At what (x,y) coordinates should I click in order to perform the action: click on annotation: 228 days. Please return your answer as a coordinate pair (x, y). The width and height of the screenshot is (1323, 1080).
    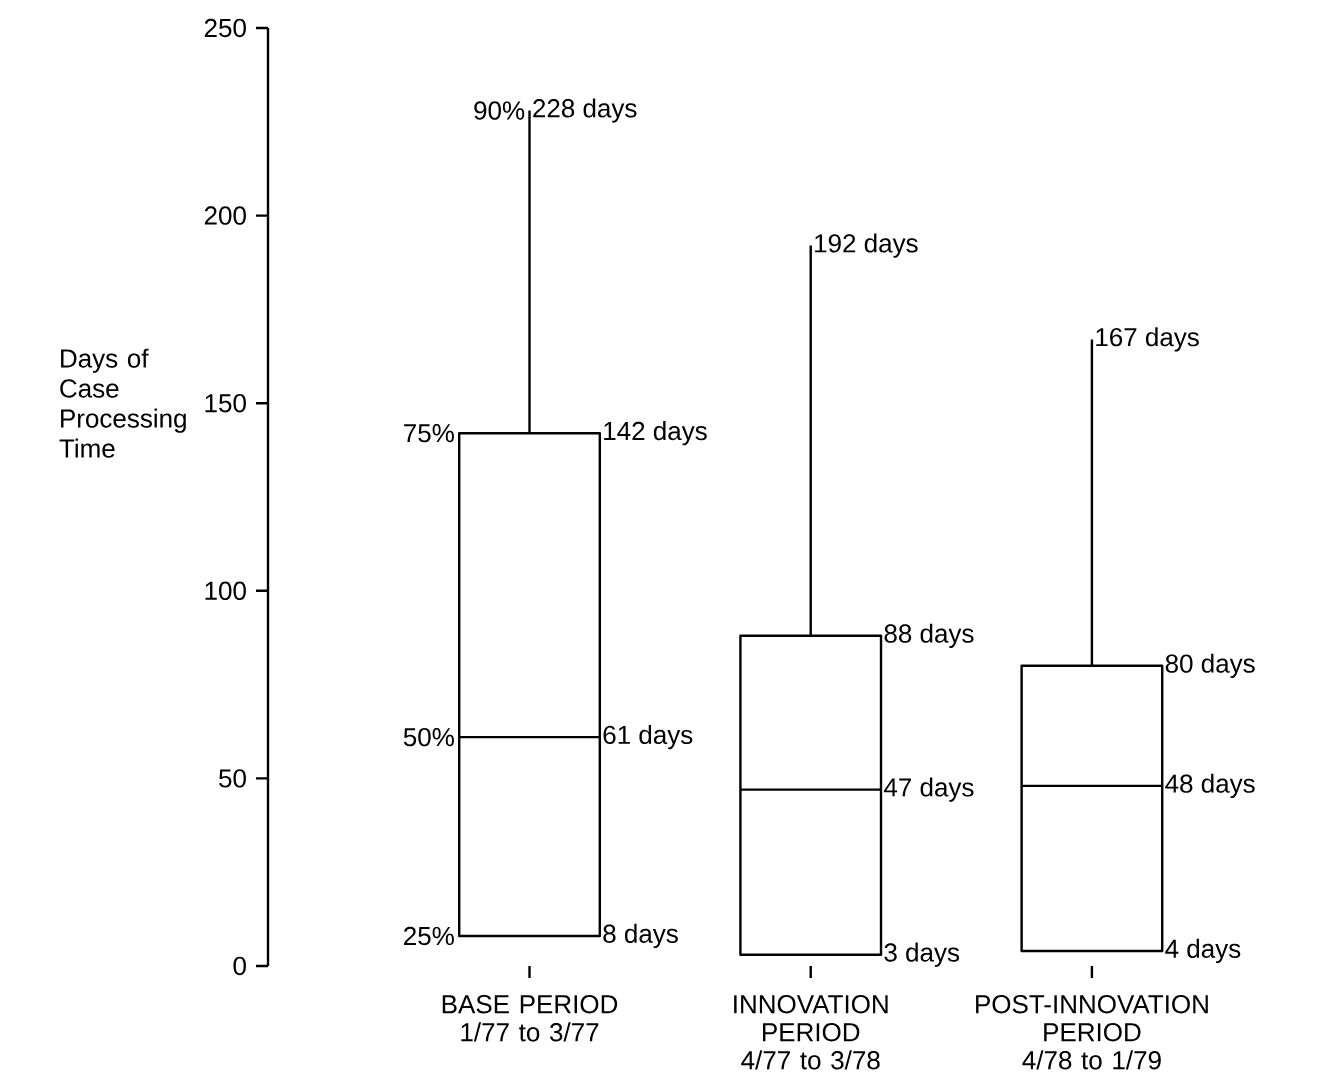
    Looking at the image, I should click on (585, 110).